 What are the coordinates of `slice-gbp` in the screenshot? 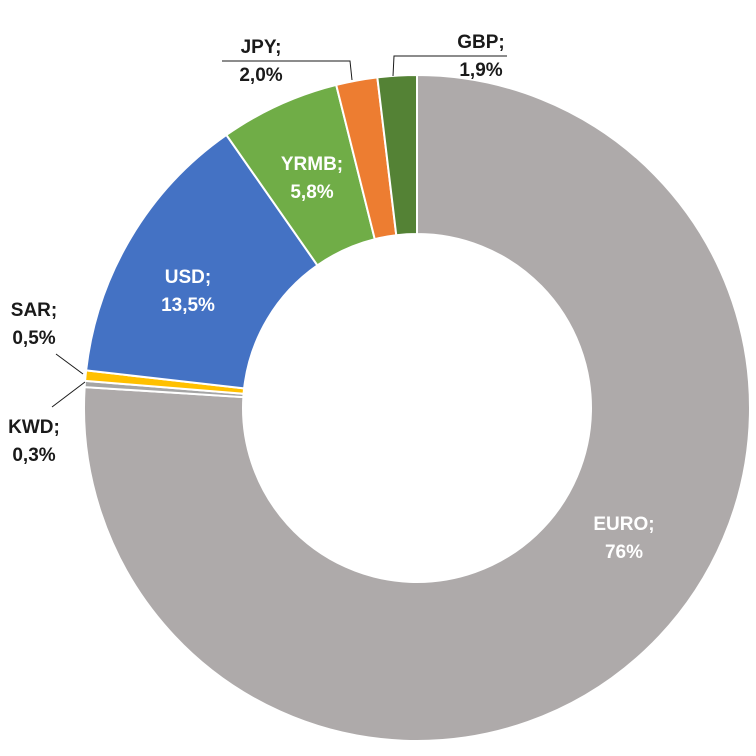 It's located at (397, 155).